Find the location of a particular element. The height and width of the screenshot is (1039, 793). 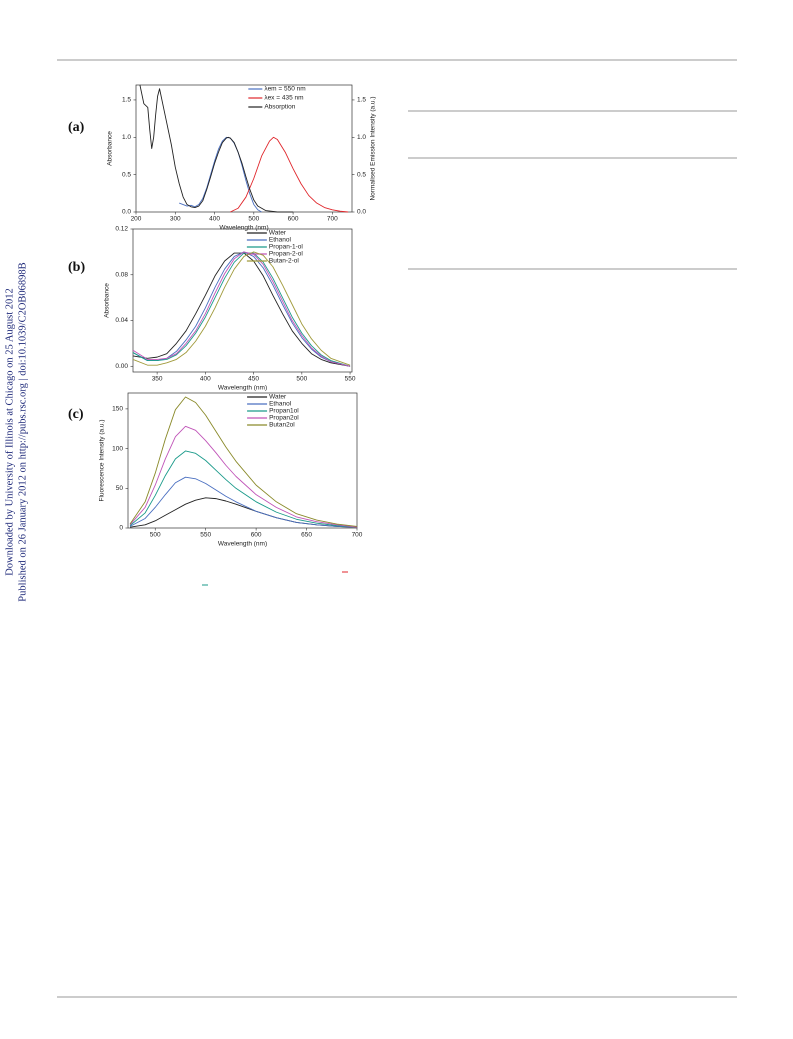

y-tick-label: 100 is located at coordinates (117, 448).